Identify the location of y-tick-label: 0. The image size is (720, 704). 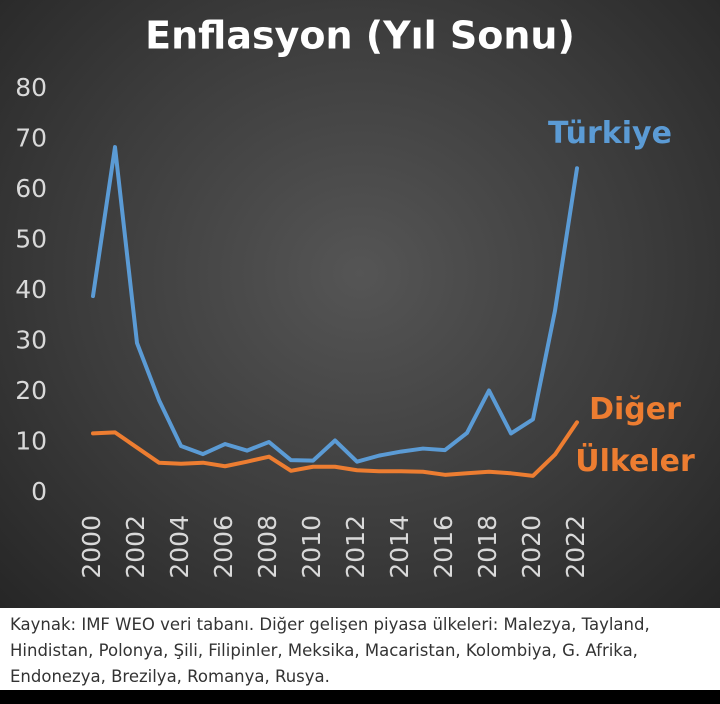
(39, 491).